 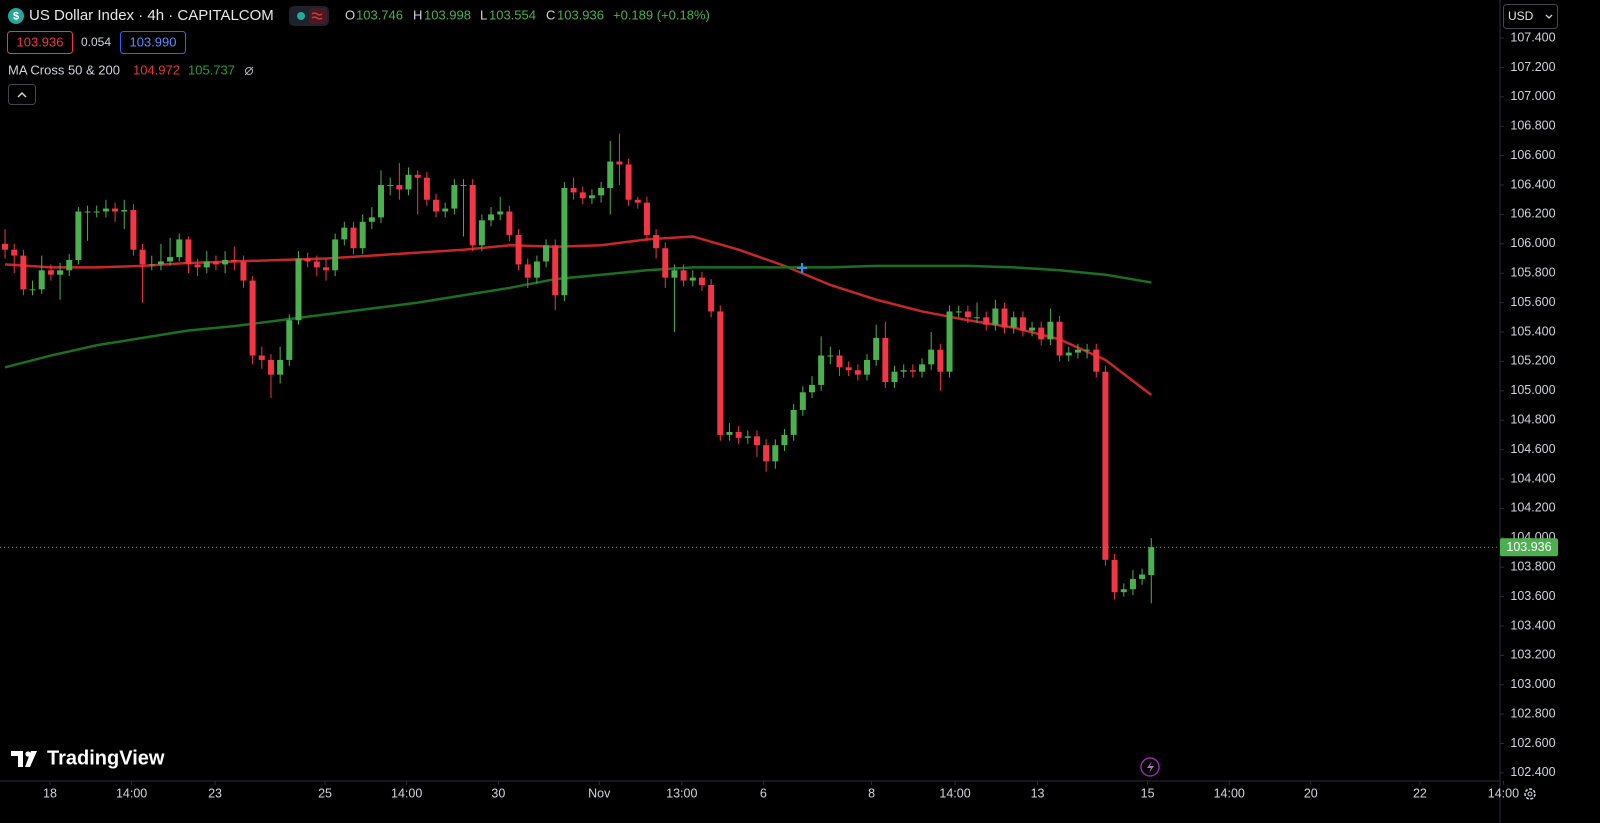 What do you see at coordinates (1532, 96) in the screenshot?
I see `y-tick-label: 107.000` at bounding box center [1532, 96].